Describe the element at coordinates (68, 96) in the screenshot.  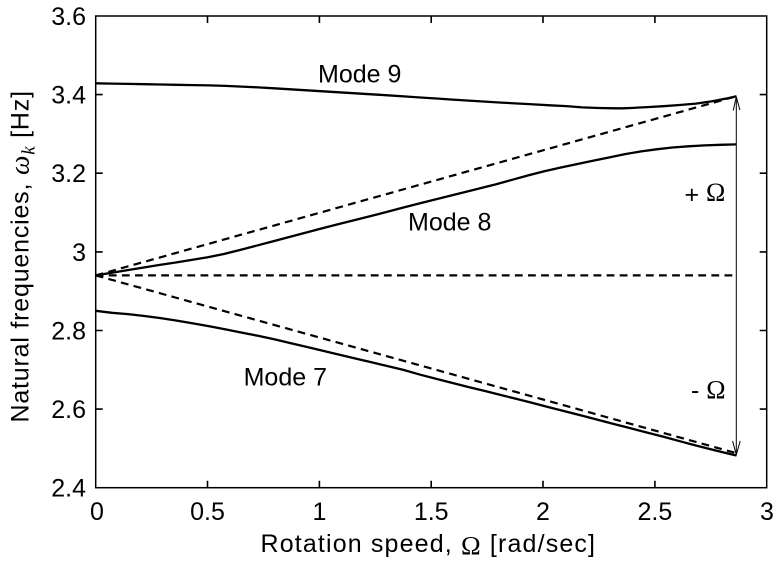
I see `svg-text: 3.4` at that location.